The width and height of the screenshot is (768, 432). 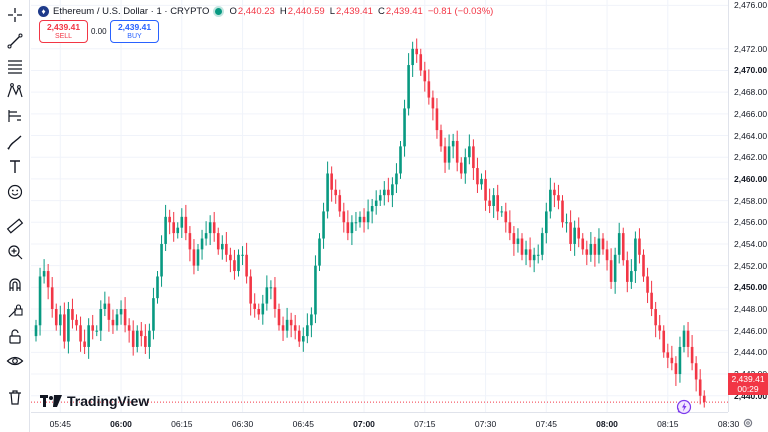 I want to click on zoom-in-icon, so click(x=15, y=252).